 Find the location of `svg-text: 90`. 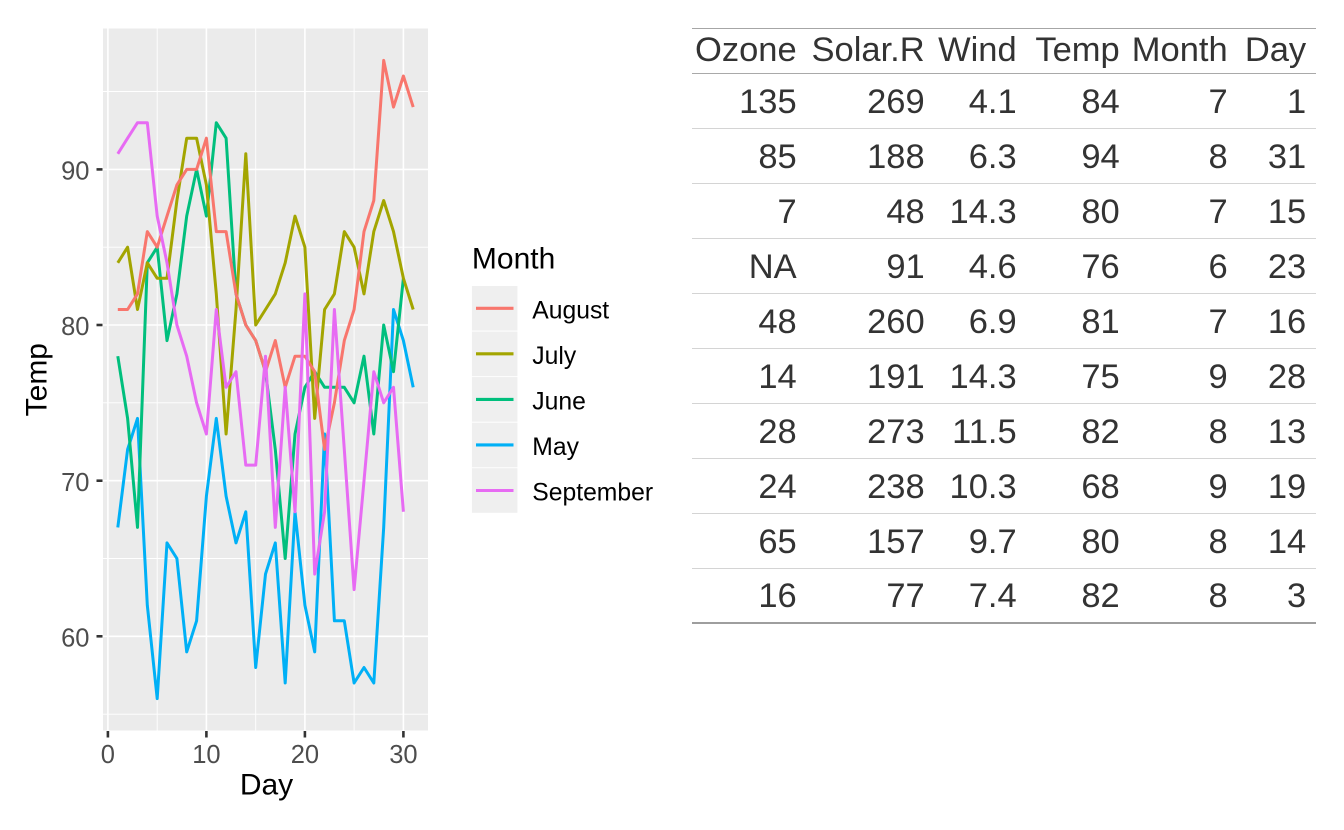

svg-text: 90 is located at coordinates (75, 172).